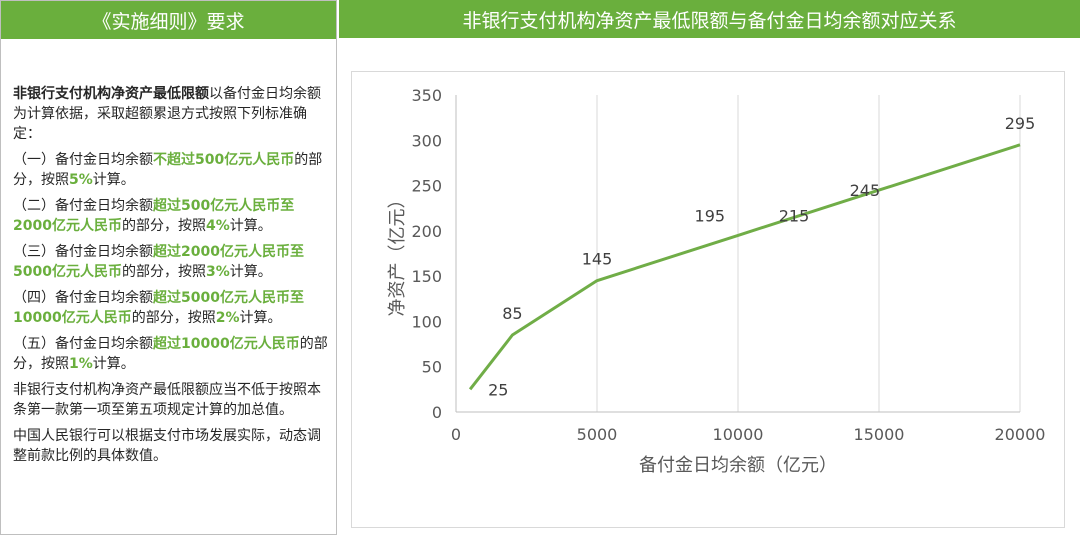  What do you see at coordinates (154, 216) in the screenshot?
I see `rule-threshold: 超过500亿元人民币至2000亿元人民币` at bounding box center [154, 216].